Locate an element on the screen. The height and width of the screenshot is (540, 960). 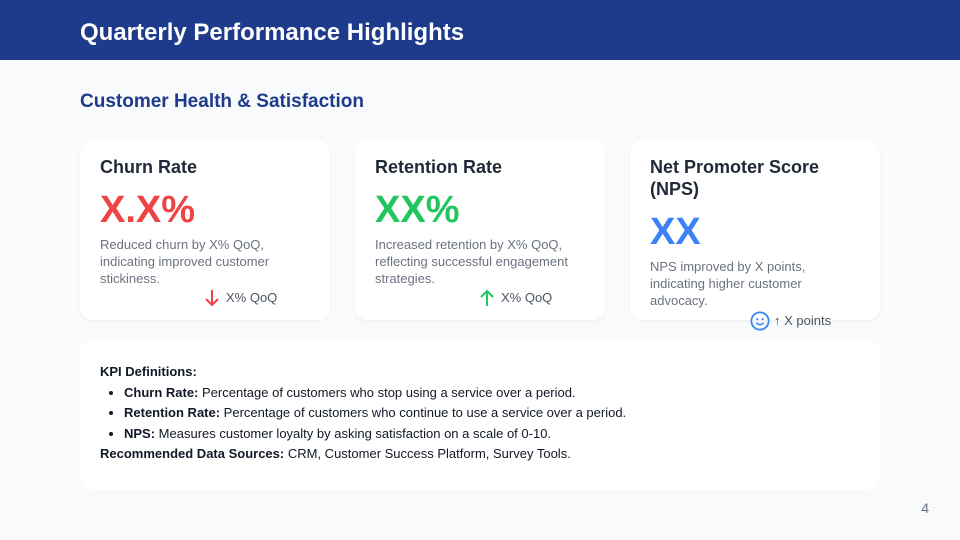
section-title: Customer Health & Satisfaction is located at coordinates (222, 101).